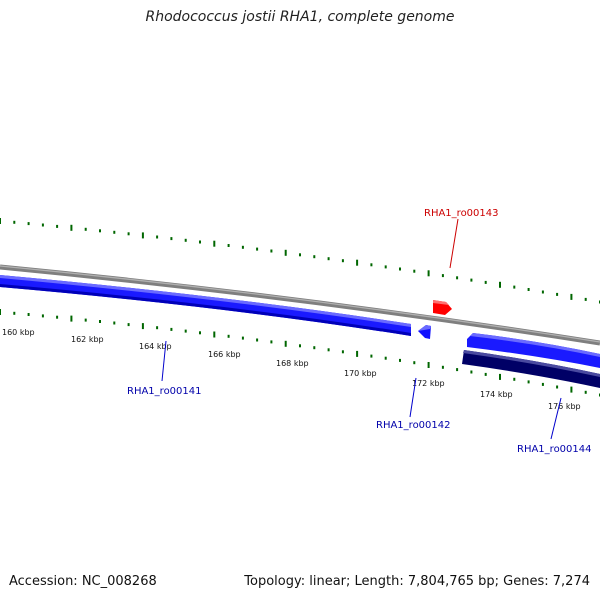 The width and height of the screenshot is (600, 600). What do you see at coordinates (413, 397) in the screenshot?
I see `callout-line-rha1-ro00142` at bounding box center [413, 397].